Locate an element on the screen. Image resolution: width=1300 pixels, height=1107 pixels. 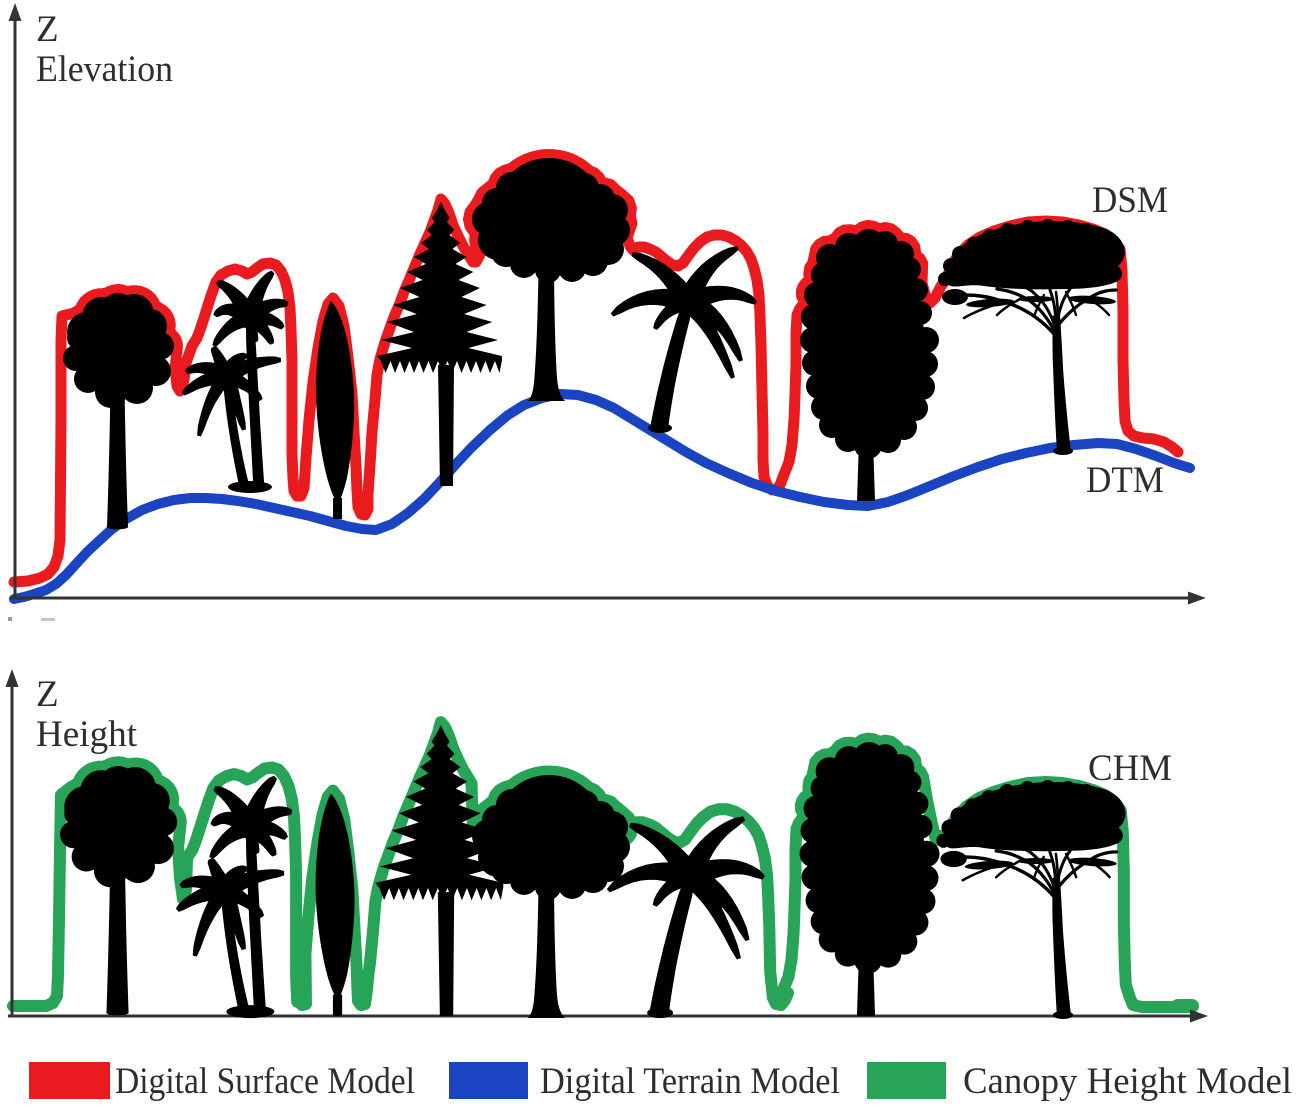
svg-text: Canopy Height Model is located at coordinates (1127, 1081).